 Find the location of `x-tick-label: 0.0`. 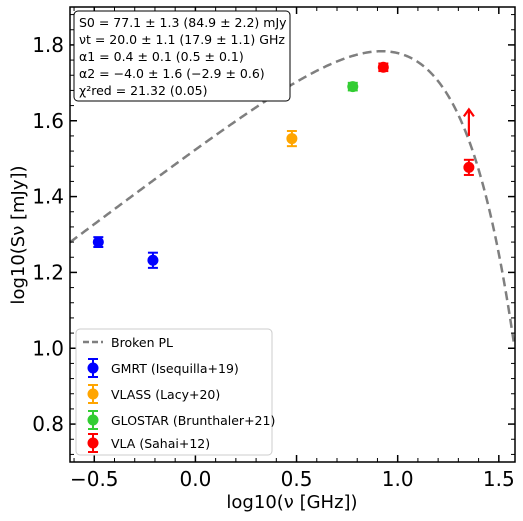

x-tick-label: 0.0 is located at coordinates (196, 479).